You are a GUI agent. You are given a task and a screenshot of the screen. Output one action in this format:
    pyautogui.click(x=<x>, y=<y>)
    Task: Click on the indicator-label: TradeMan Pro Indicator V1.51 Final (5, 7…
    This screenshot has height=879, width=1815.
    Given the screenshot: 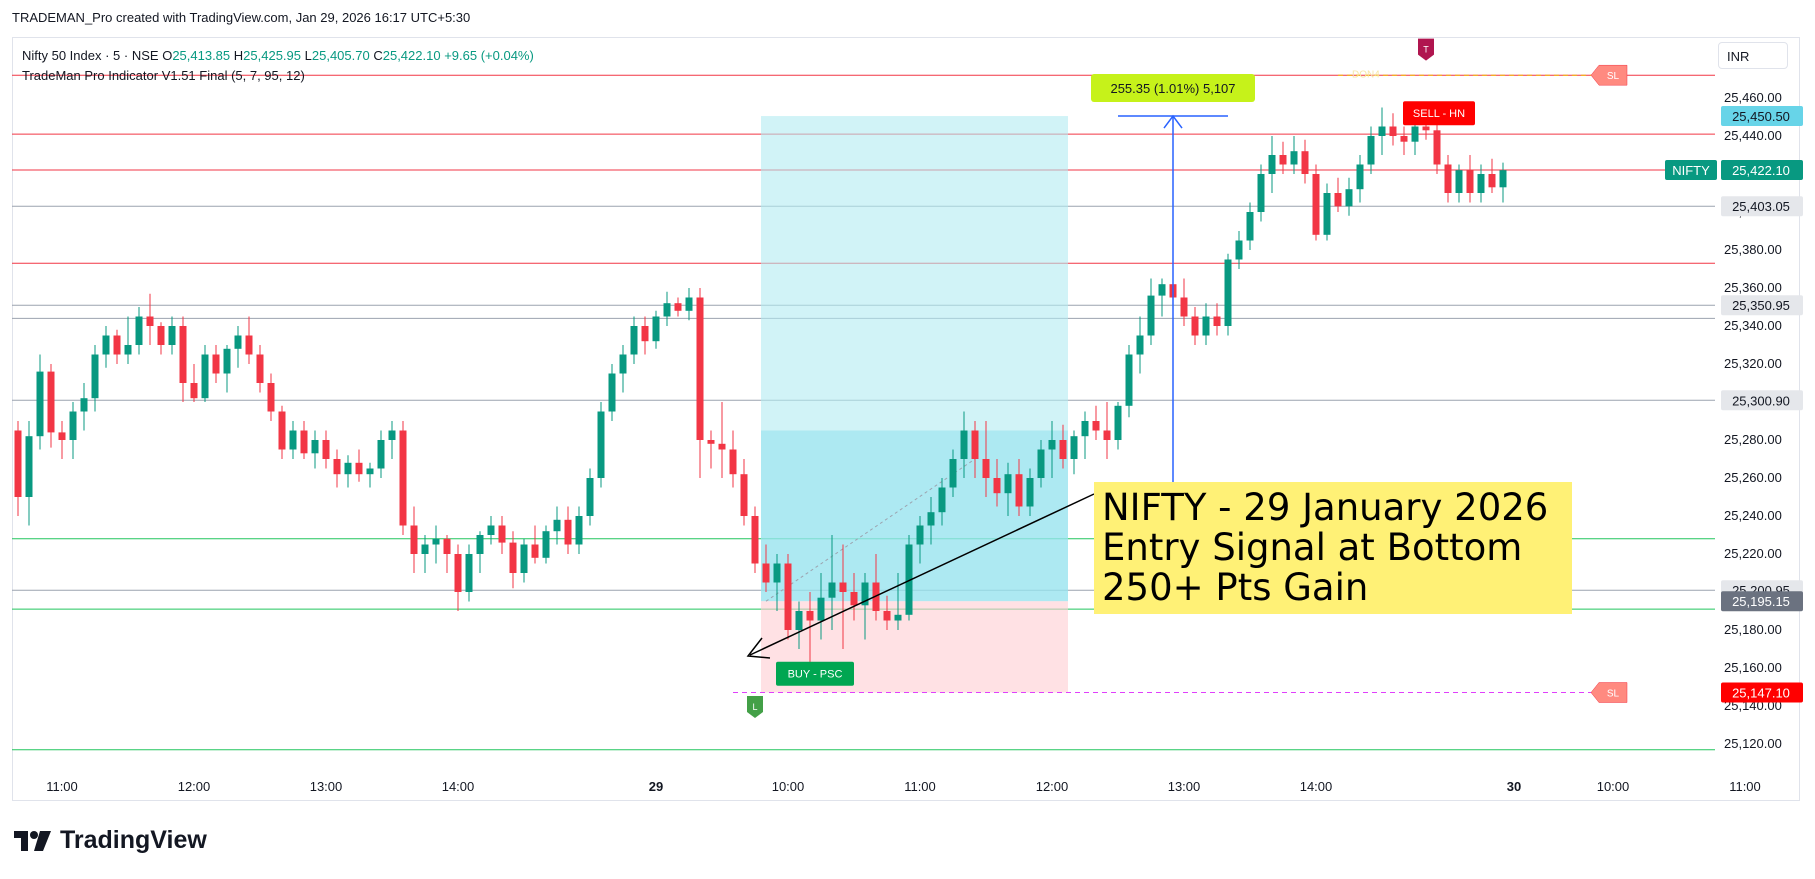 What is the action you would take?
    pyautogui.click(x=163, y=75)
    